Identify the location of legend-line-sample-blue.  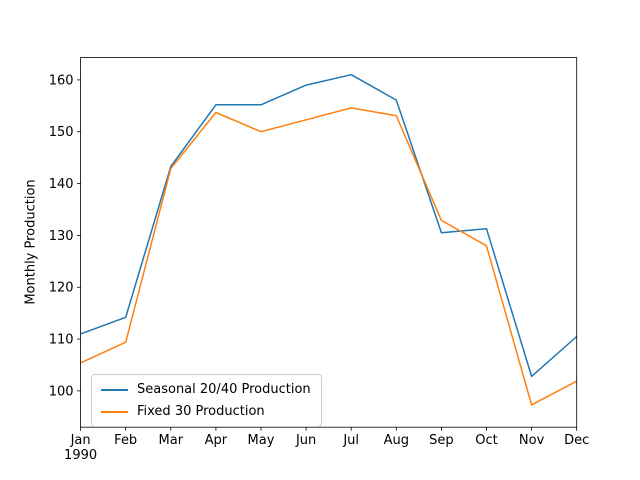
(114, 389).